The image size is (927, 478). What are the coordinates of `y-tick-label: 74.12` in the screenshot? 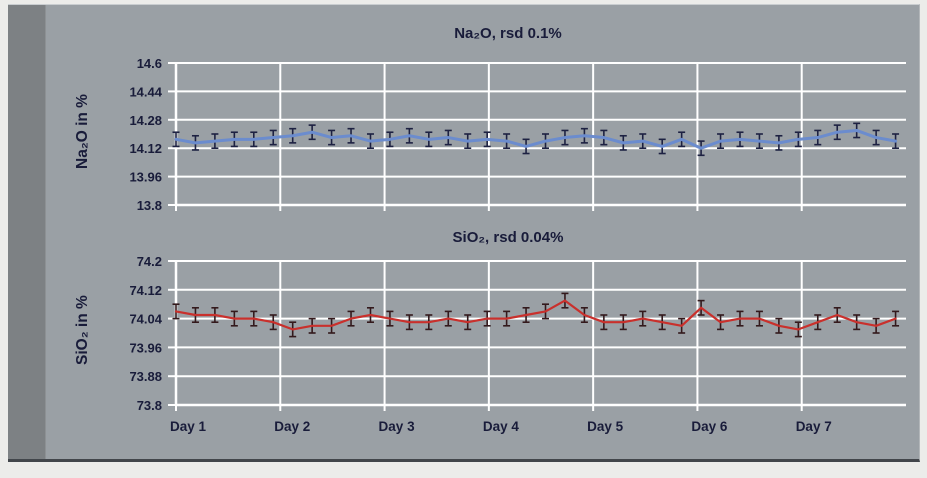 It's located at (145, 290).